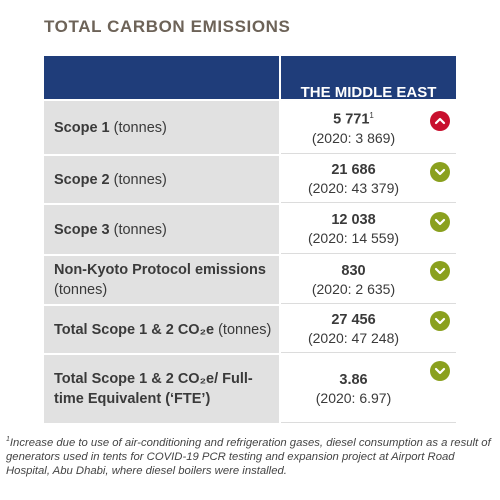  What do you see at coordinates (161, 280) in the screenshot?
I see `row-label: Non-Kyoto Protocol emissions (tonnes)` at bounding box center [161, 280].